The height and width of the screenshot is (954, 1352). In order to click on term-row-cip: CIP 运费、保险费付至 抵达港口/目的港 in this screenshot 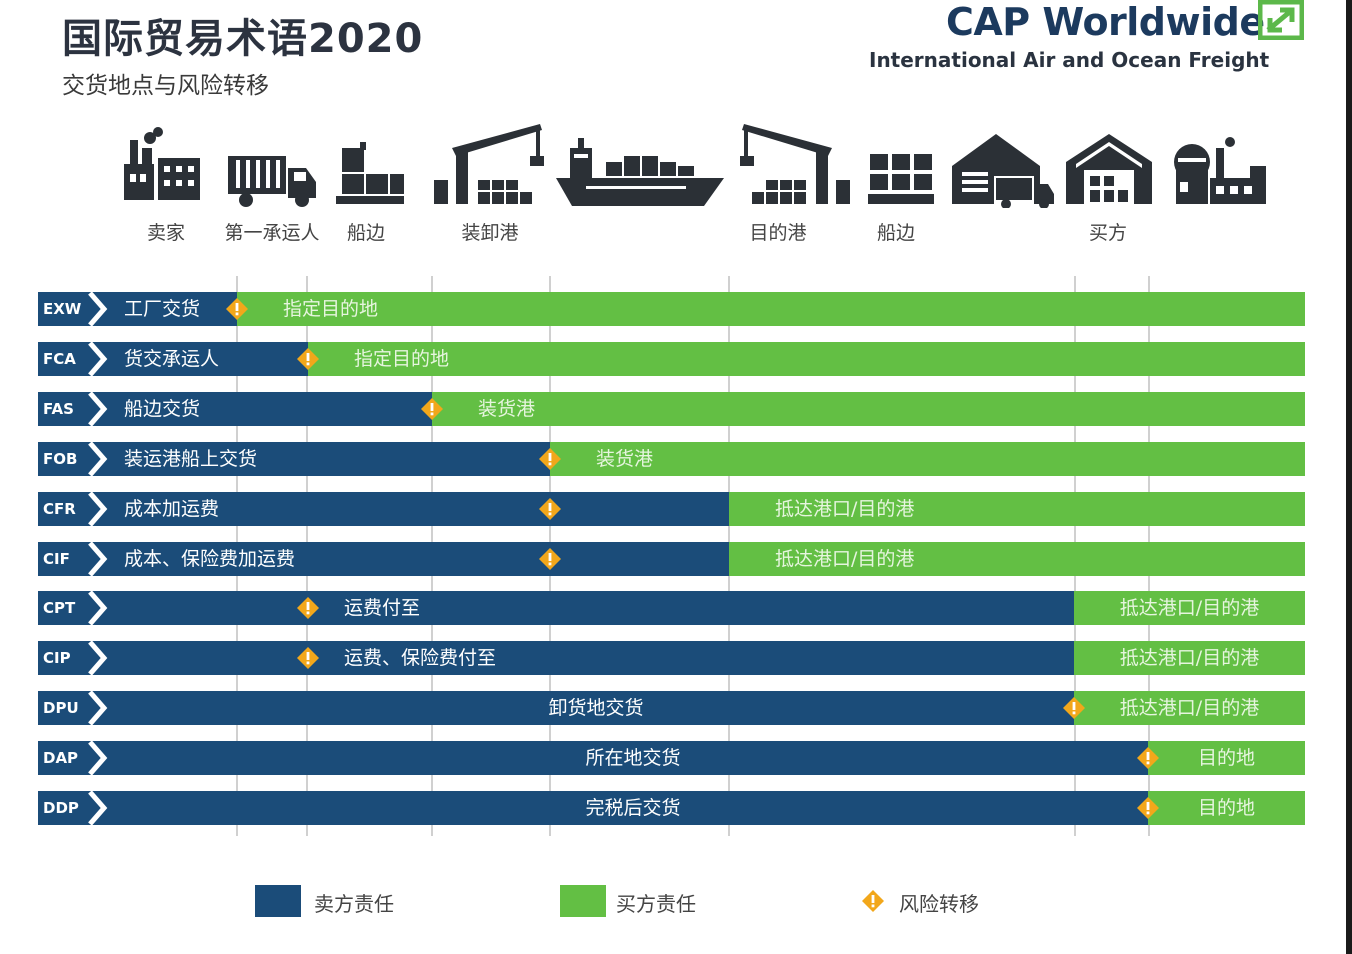, I will do `click(671, 658)`.